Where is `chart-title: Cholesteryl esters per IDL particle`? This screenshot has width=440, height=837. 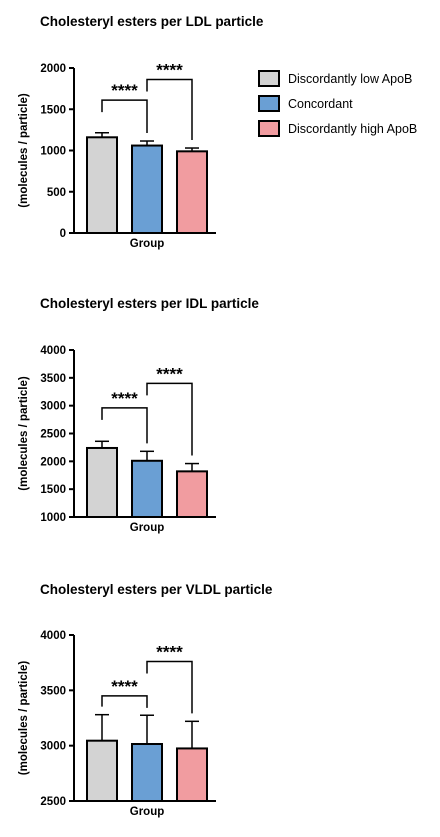 chart-title: Cholesteryl esters per IDL particle is located at coordinates (149, 303).